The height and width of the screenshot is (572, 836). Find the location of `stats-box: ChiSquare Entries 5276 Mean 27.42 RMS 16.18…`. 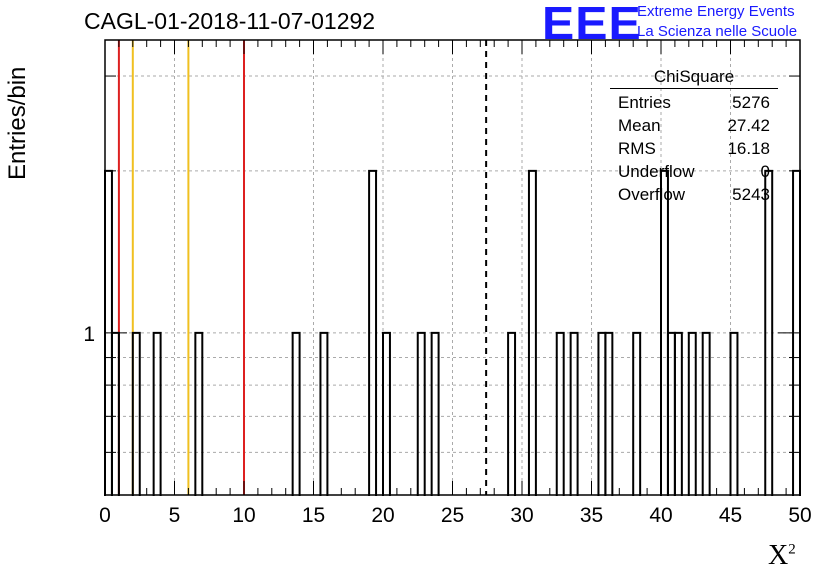

stats-box: ChiSquare Entries 5276 Mean 27.42 RMS 16.18… is located at coordinates (694, 136).